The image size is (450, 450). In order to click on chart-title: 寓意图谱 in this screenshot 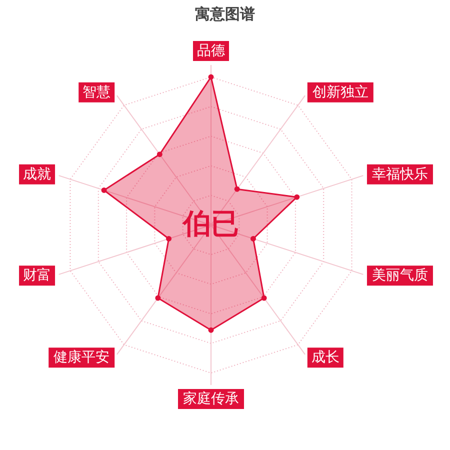, I will do `click(225, 14)`.